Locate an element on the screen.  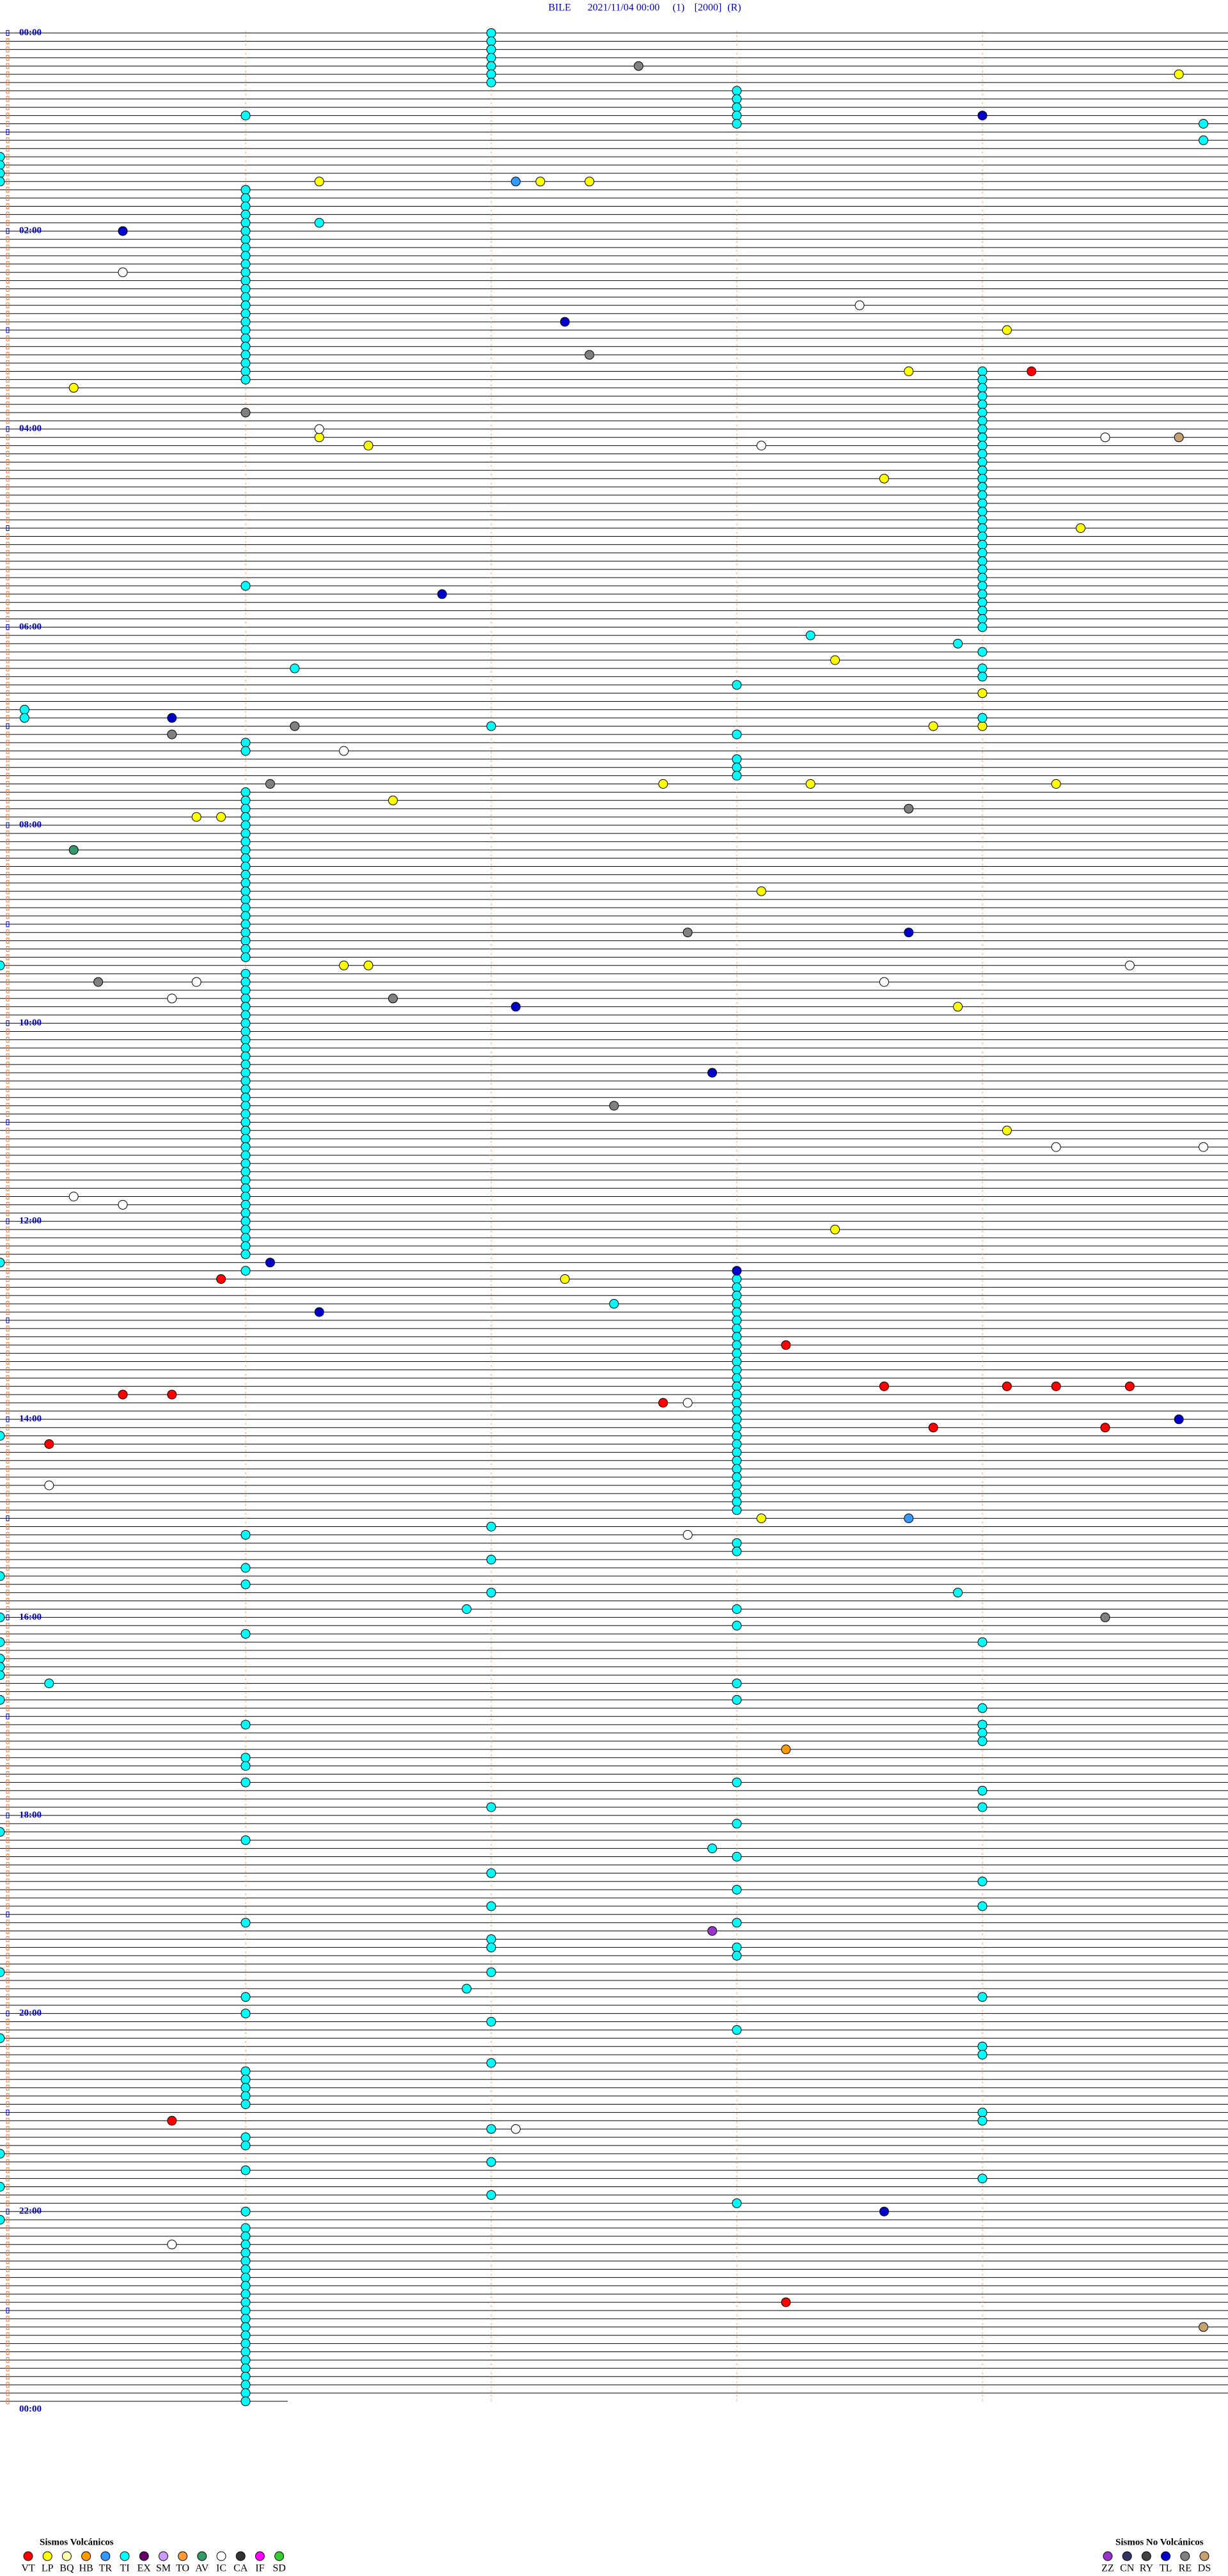
legend-label: TL is located at coordinates (1166, 2568).